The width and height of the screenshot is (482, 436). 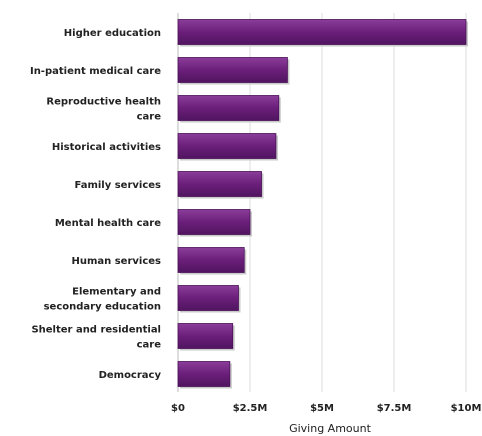 What do you see at coordinates (106, 147) in the screenshot?
I see `category-label: Historical activities` at bounding box center [106, 147].